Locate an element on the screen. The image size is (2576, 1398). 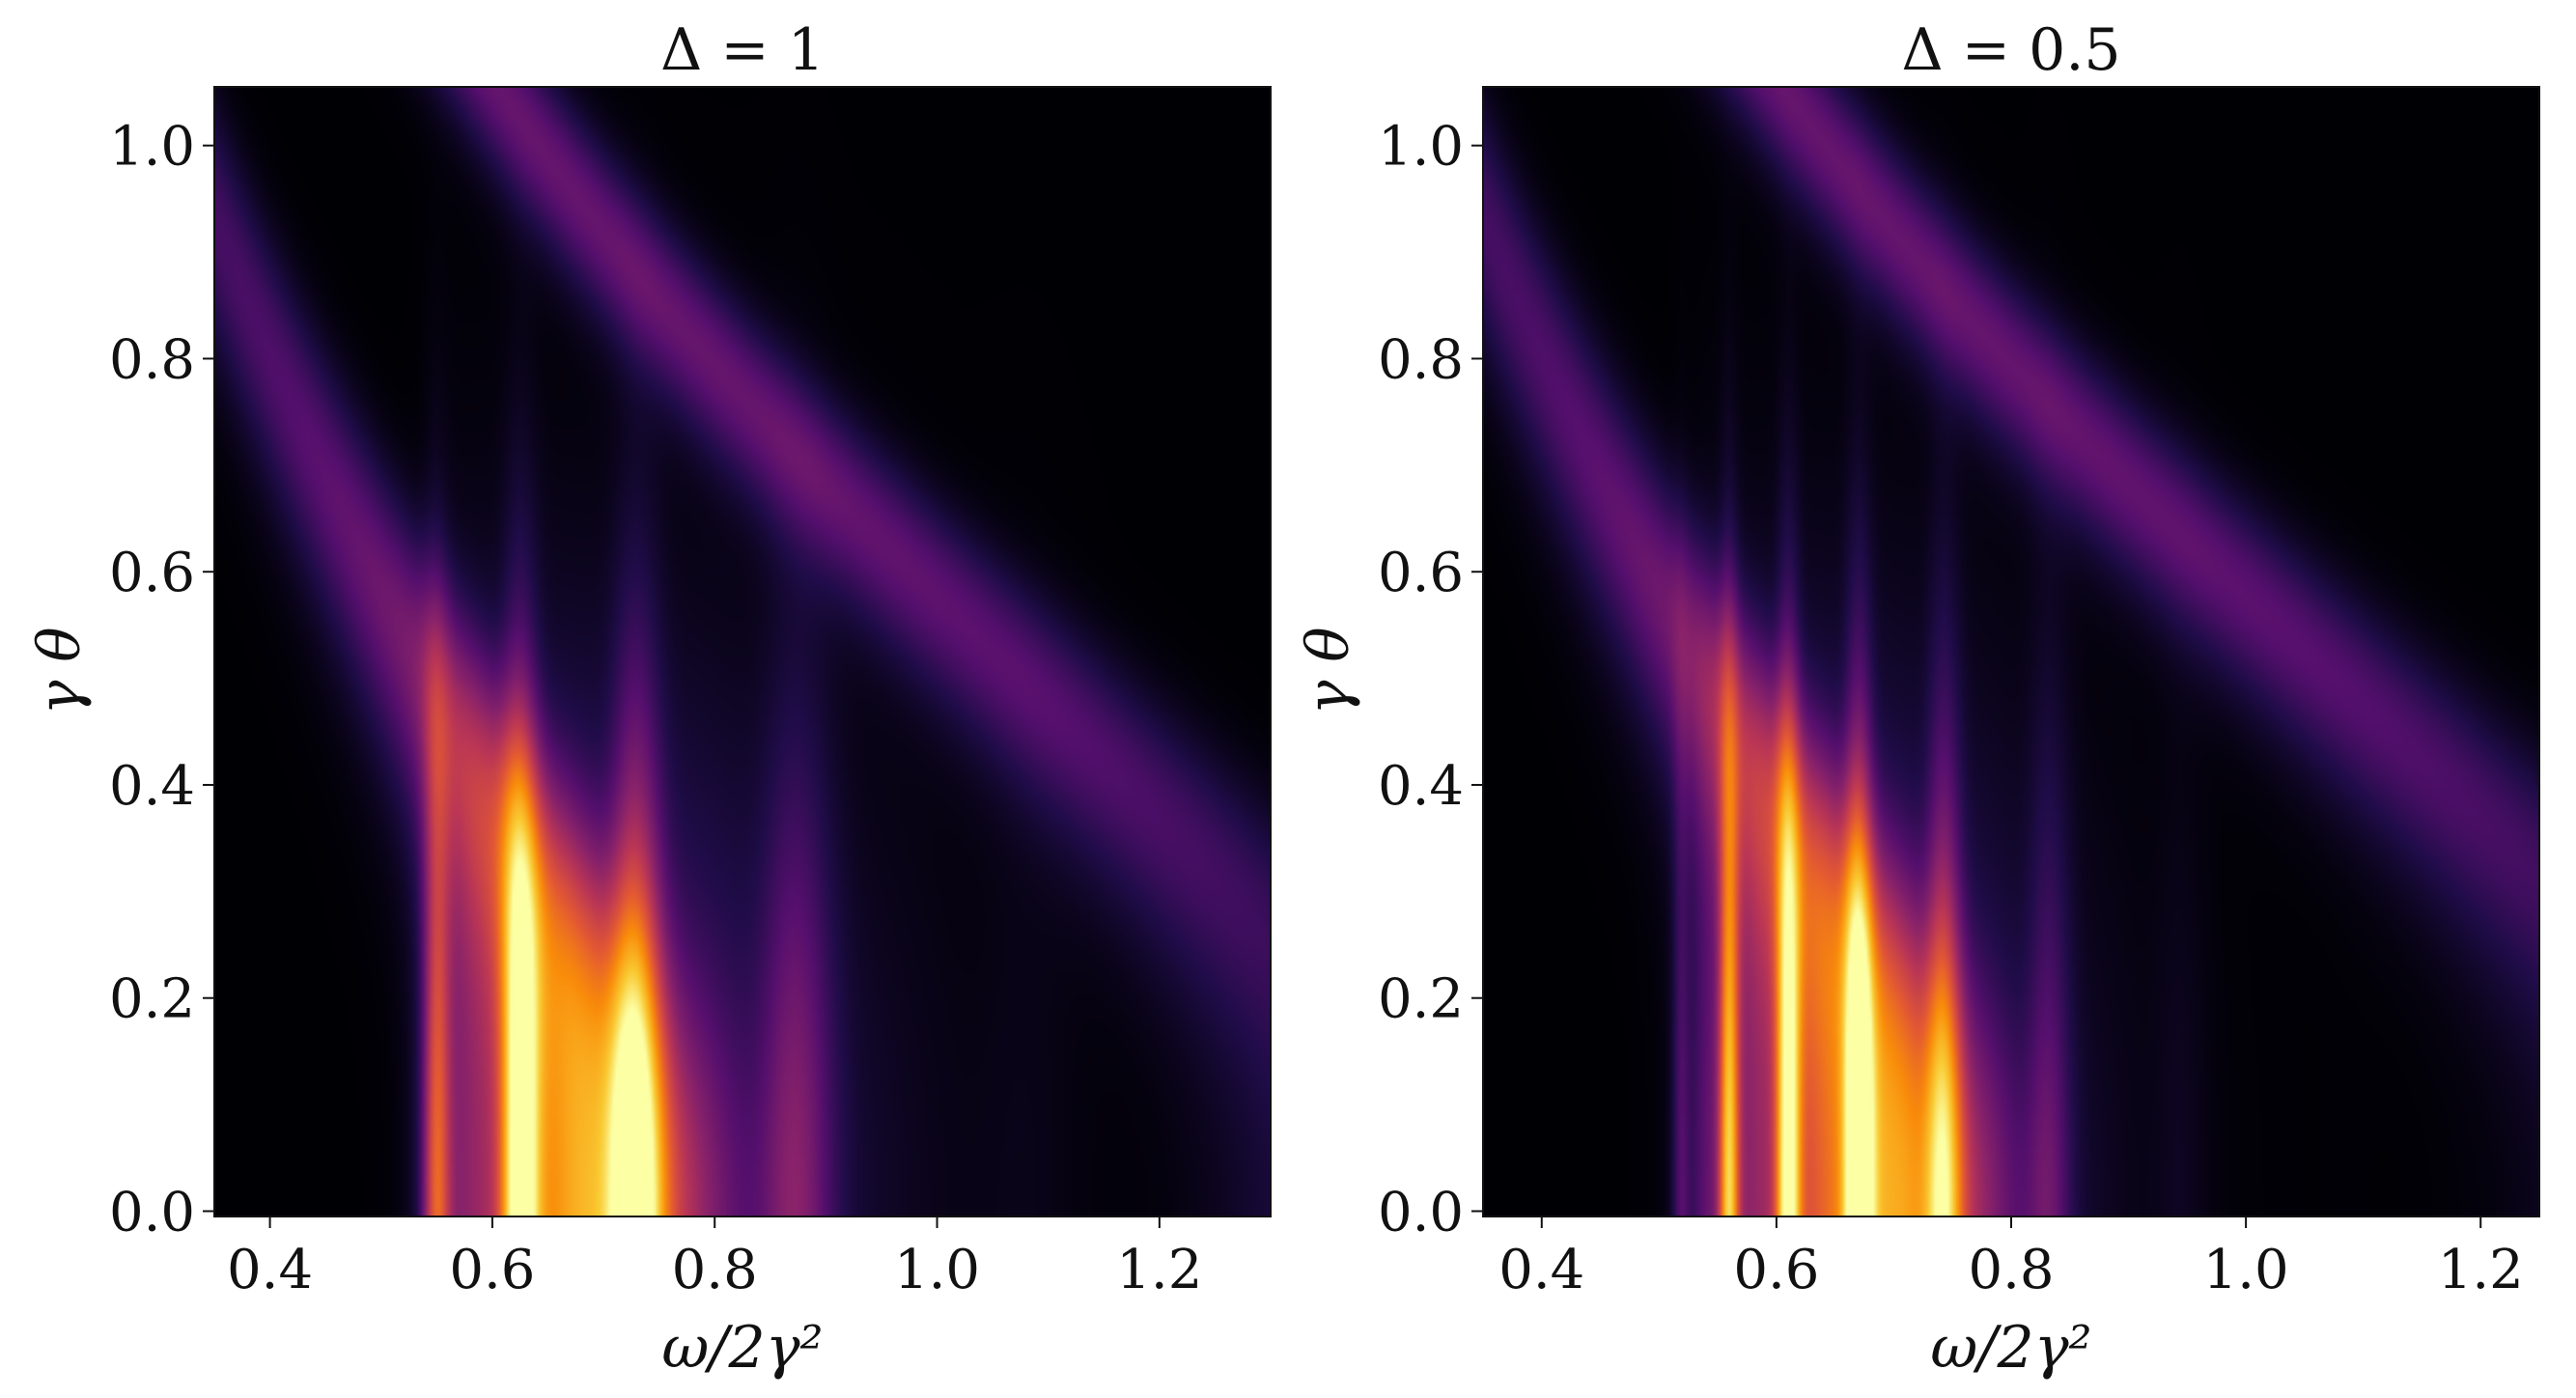
chart-title: Δ = 1 is located at coordinates (743, 50).